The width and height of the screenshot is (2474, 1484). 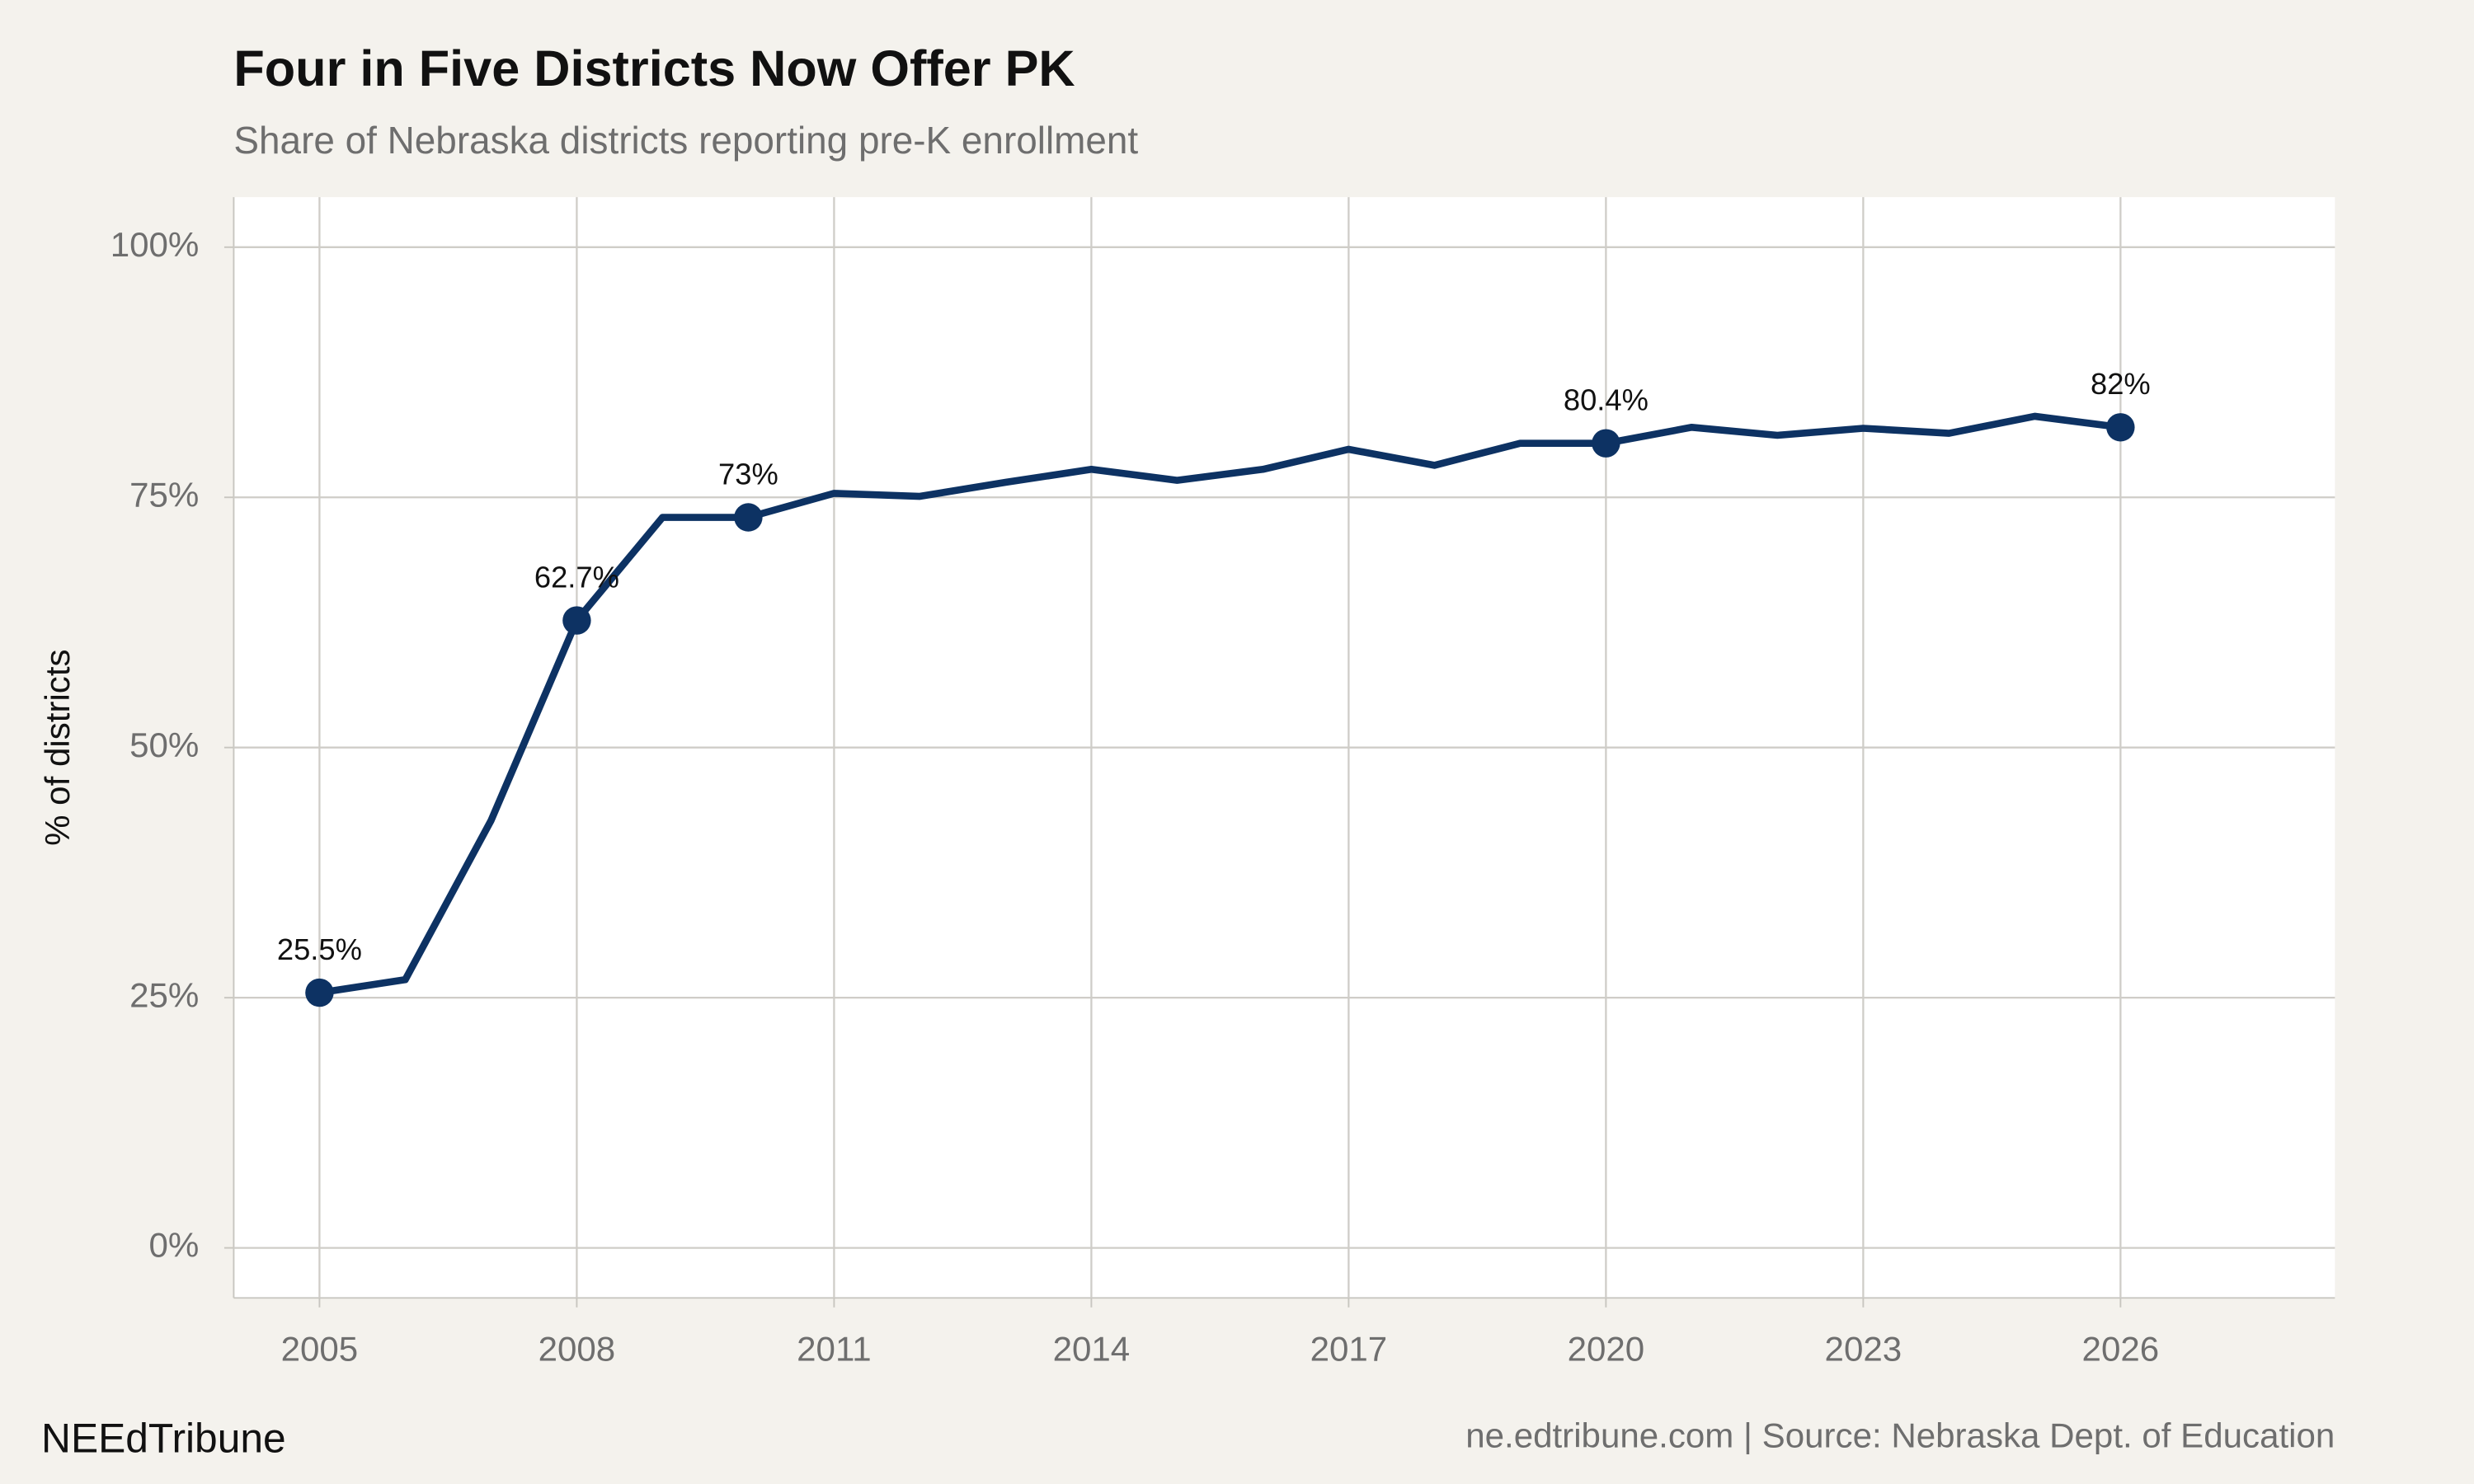 What do you see at coordinates (1606, 1348) in the screenshot?
I see `x-tick-label: 2020` at bounding box center [1606, 1348].